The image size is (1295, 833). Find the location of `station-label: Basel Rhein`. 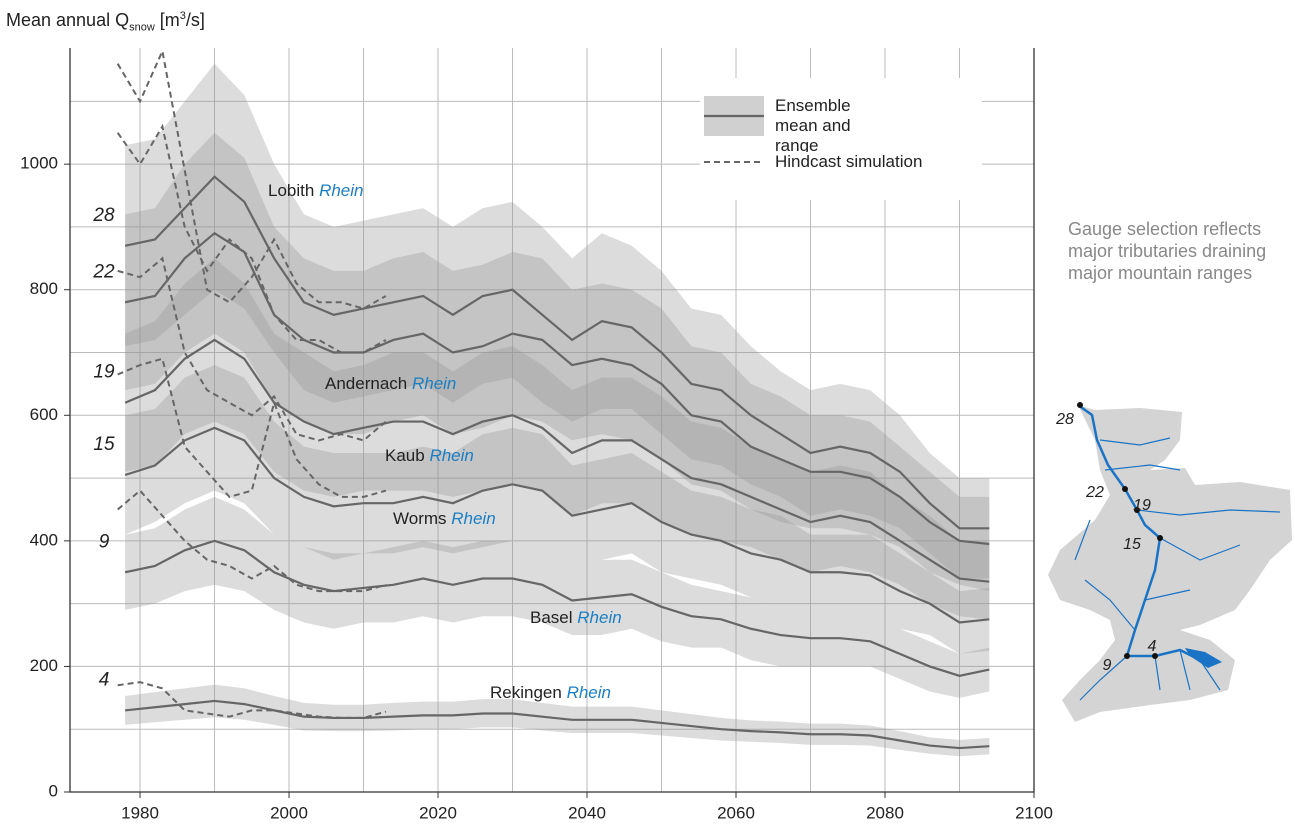

station-label: Basel Rhein is located at coordinates (576, 617).